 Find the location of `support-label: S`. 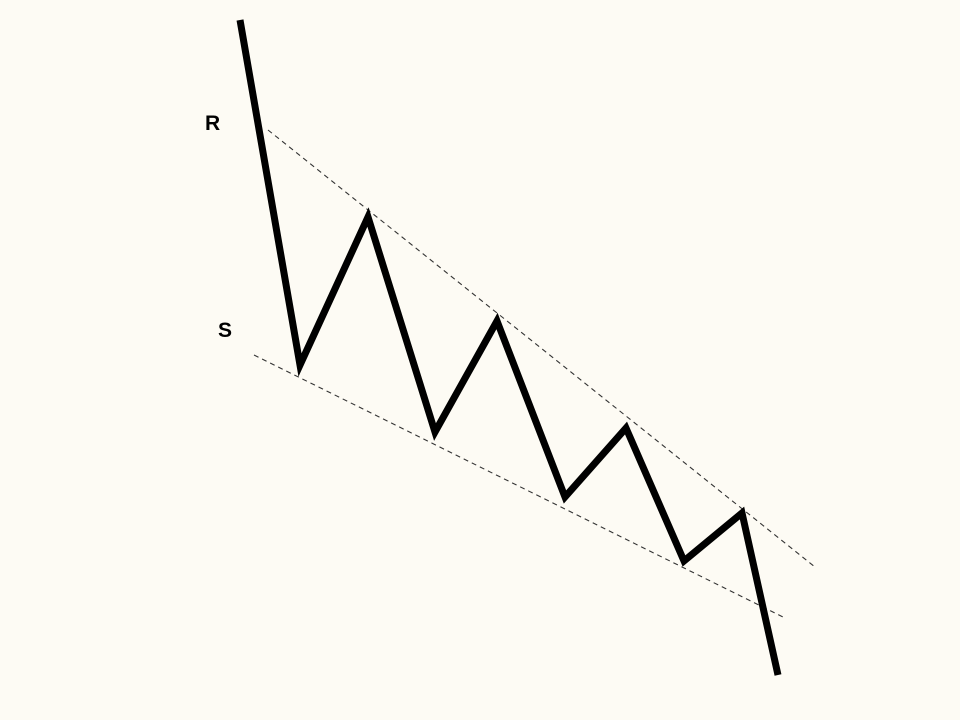

support-label: S is located at coordinates (225, 330).